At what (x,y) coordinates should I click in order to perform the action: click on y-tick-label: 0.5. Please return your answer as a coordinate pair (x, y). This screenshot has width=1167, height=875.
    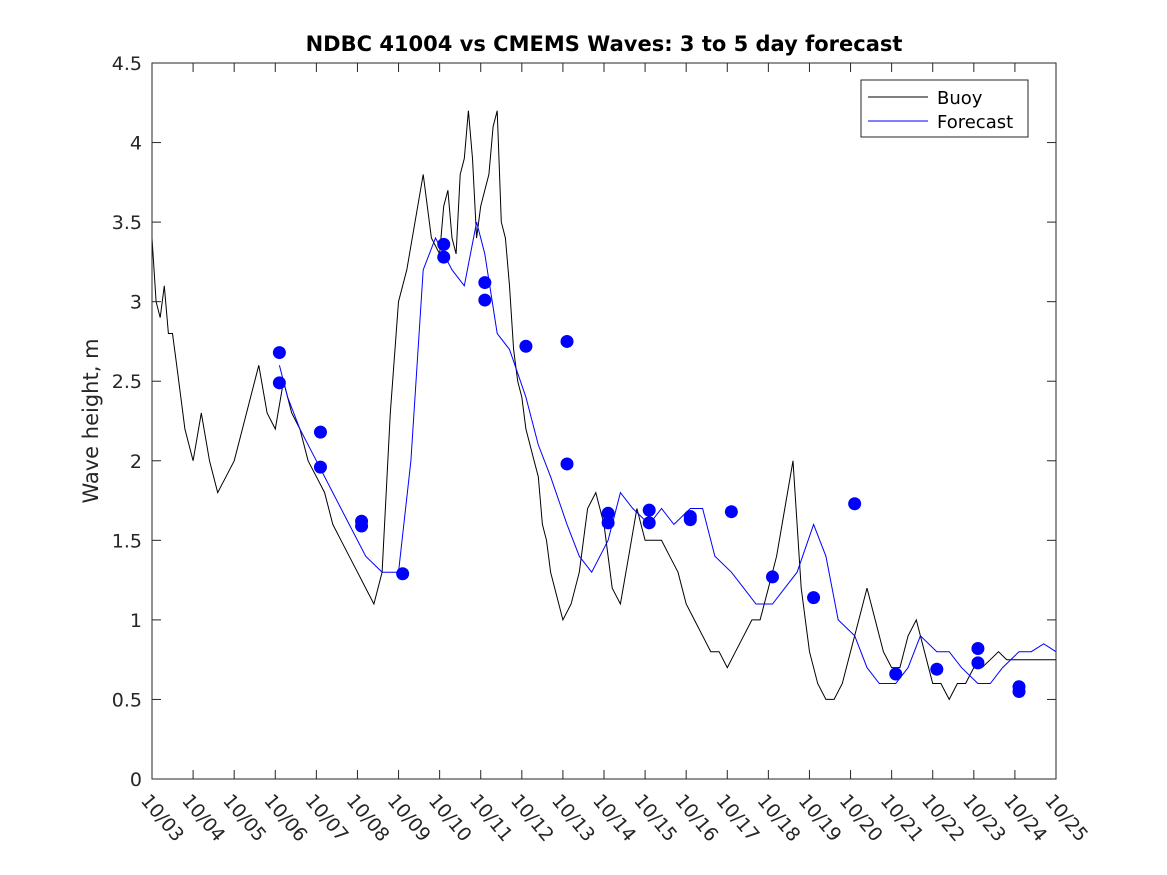
    Looking at the image, I should click on (127, 700).